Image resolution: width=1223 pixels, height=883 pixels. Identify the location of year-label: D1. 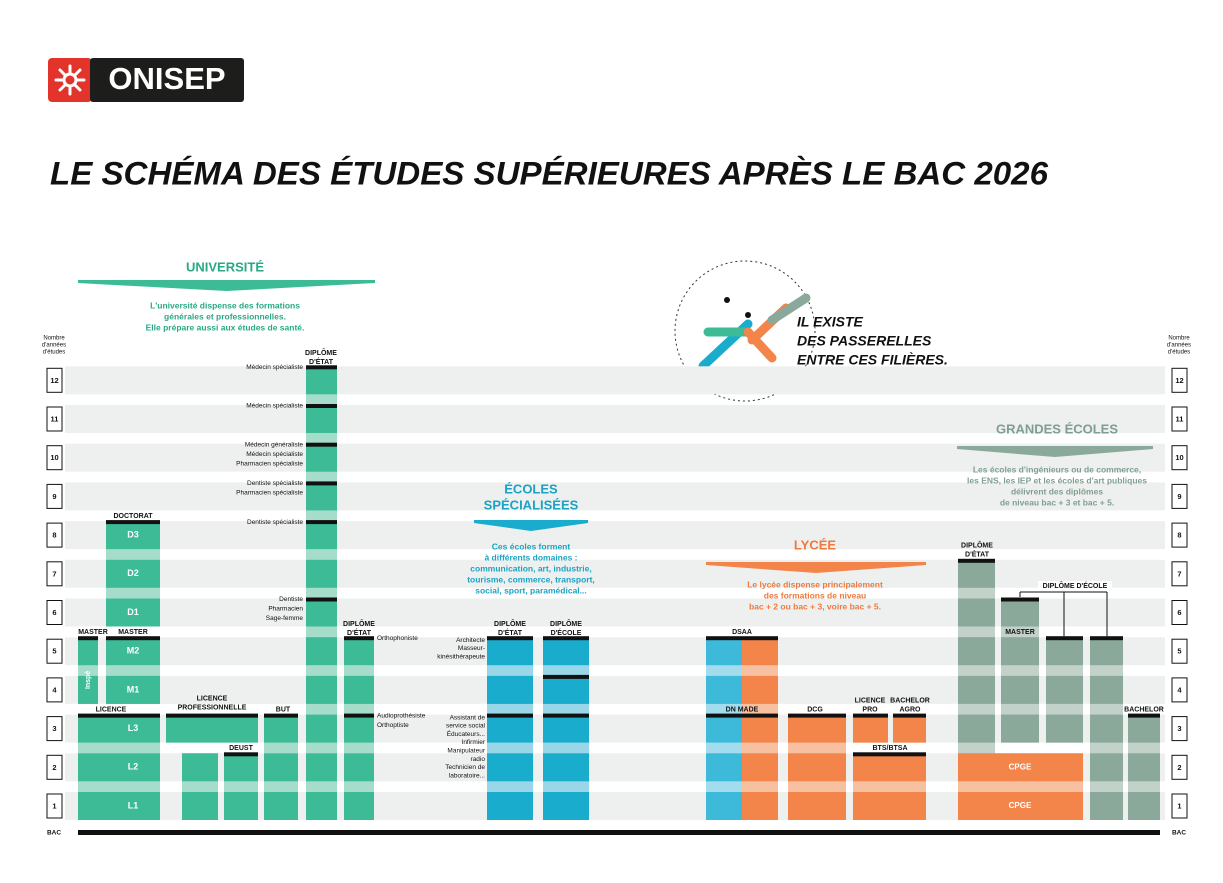
(133, 612).